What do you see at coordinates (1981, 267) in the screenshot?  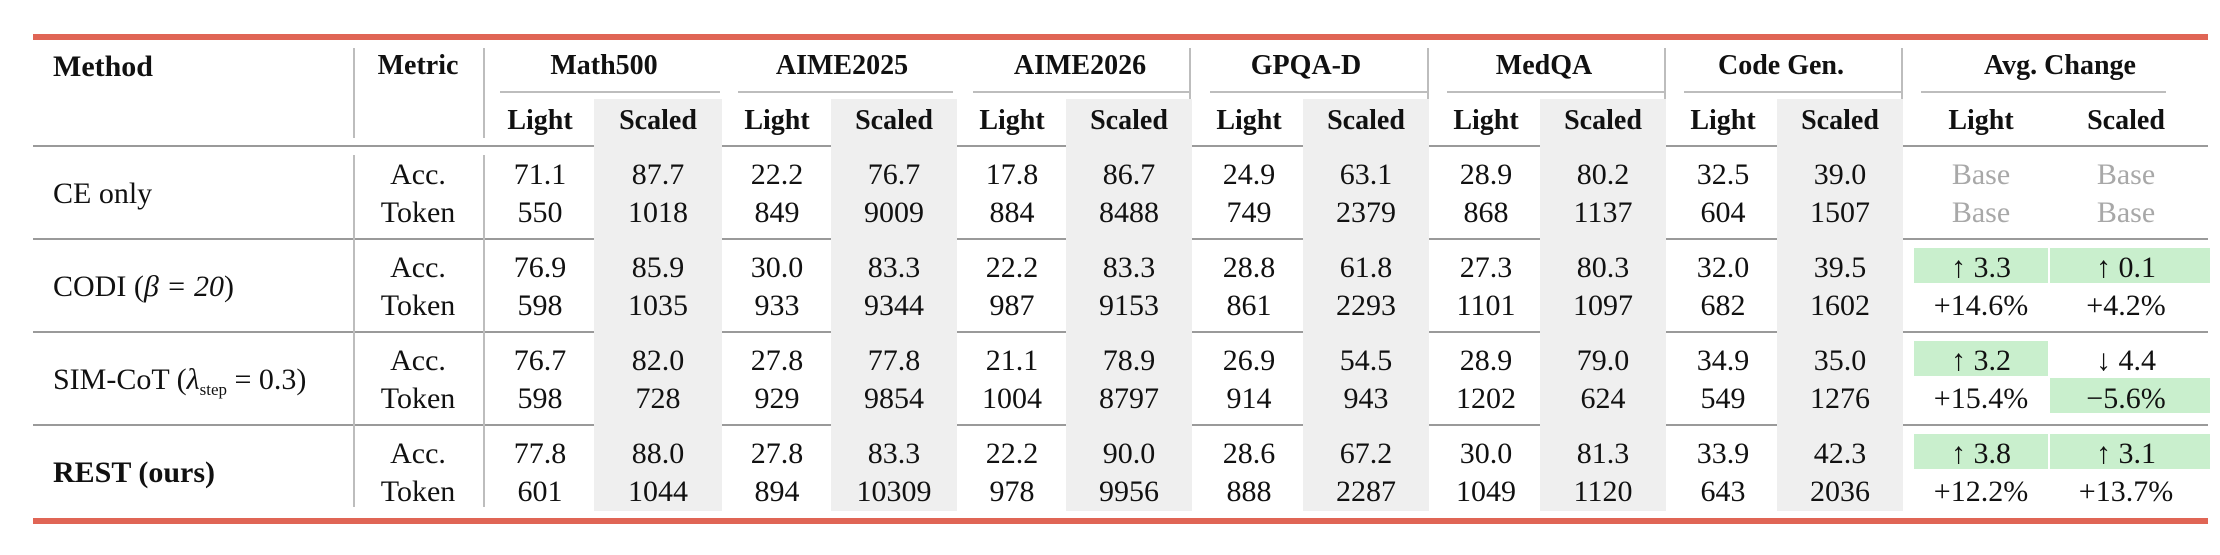 I see `avg-change-cell: ↑ 3.3` at bounding box center [1981, 267].